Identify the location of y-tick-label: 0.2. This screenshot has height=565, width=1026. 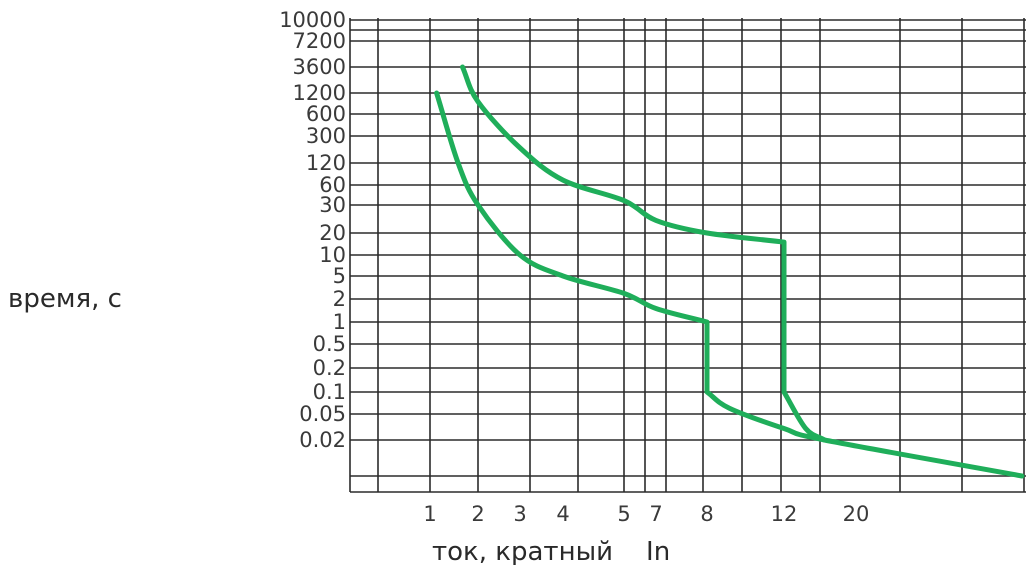
(329, 368).